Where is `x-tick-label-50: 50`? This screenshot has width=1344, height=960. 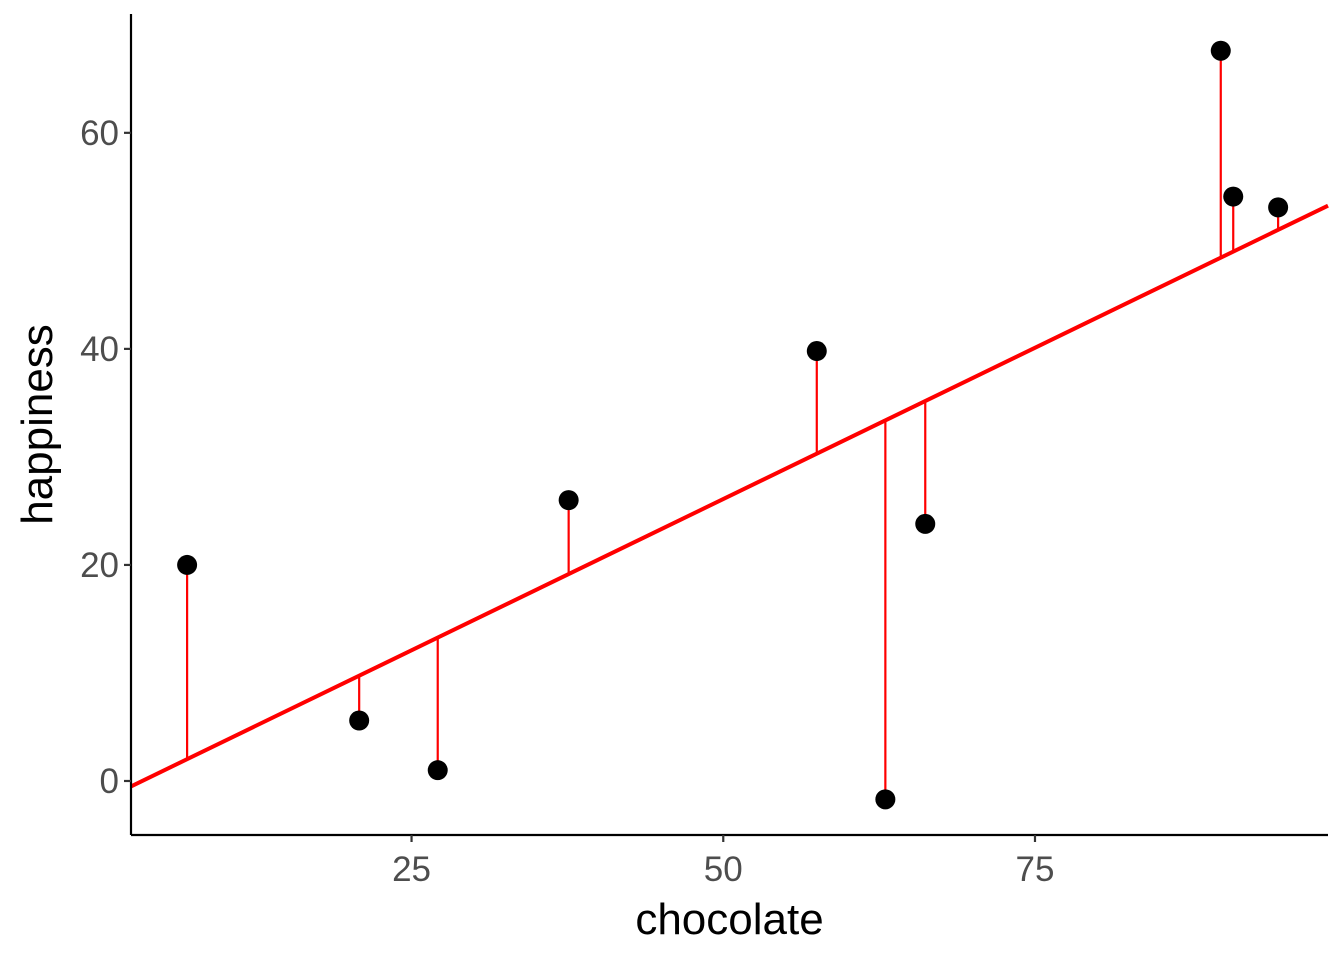
x-tick-label-50: 50 is located at coordinates (723, 869).